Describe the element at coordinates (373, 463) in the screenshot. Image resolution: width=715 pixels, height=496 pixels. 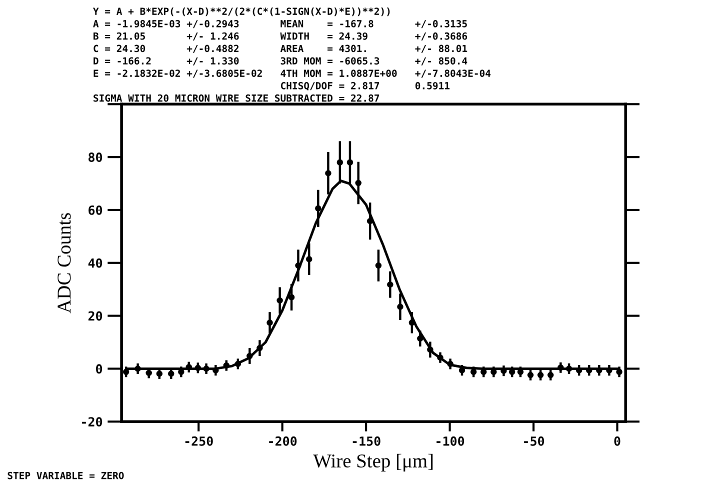
I see `x-axis-title: Wire Step [μm]` at that location.